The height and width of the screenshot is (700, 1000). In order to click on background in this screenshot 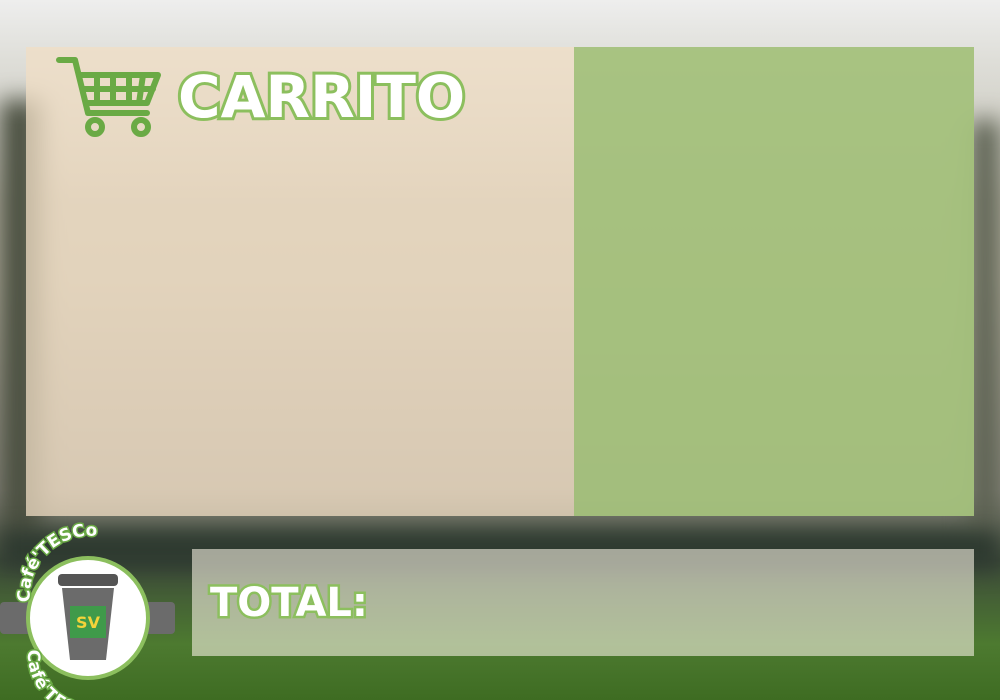, I will do `click(985, 330)`.